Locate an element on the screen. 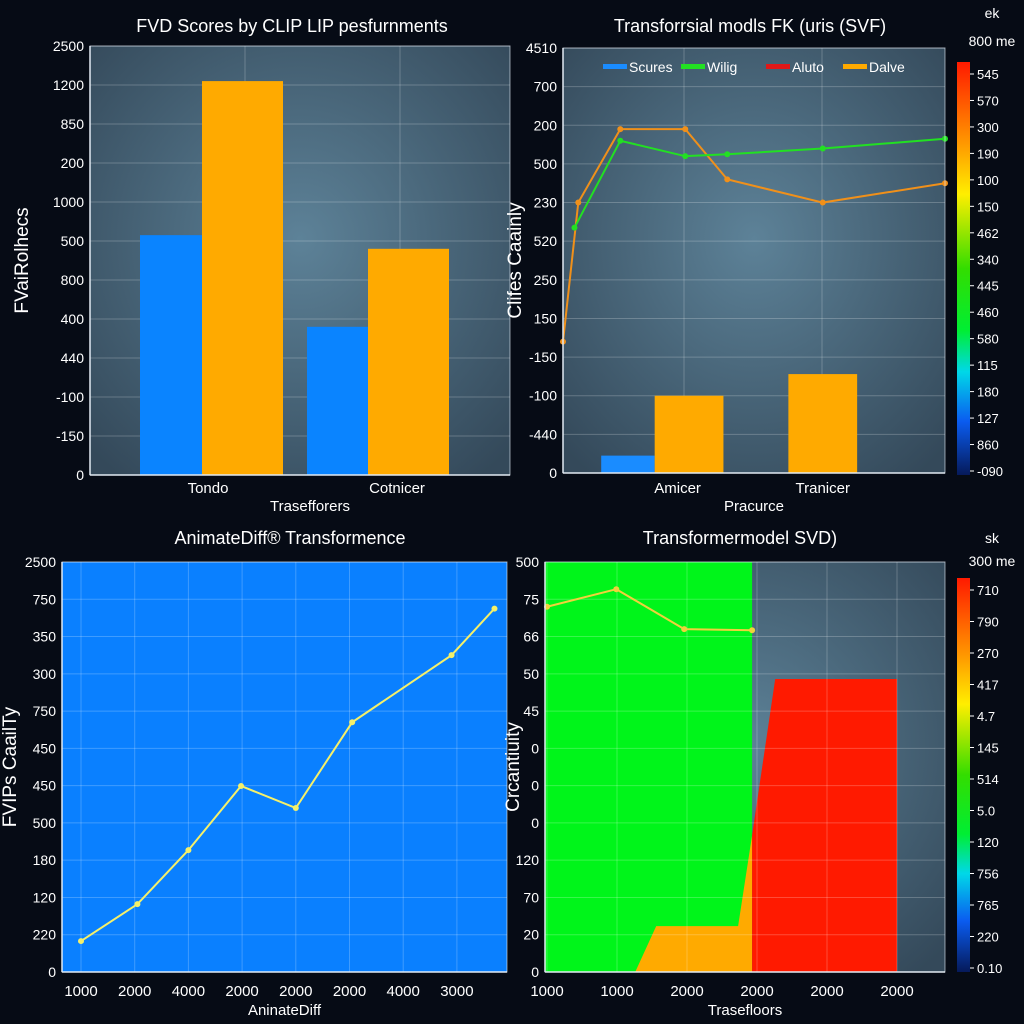 The image size is (1024, 1024). colorbar-tick-label: 570 is located at coordinates (988, 100).